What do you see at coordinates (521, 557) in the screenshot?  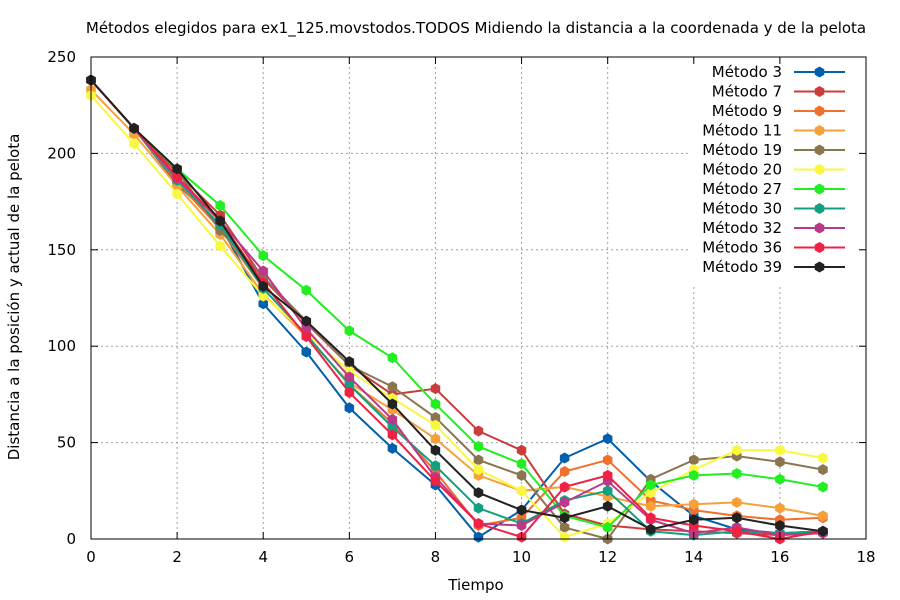 I see `x-tick-label: 10` at bounding box center [521, 557].